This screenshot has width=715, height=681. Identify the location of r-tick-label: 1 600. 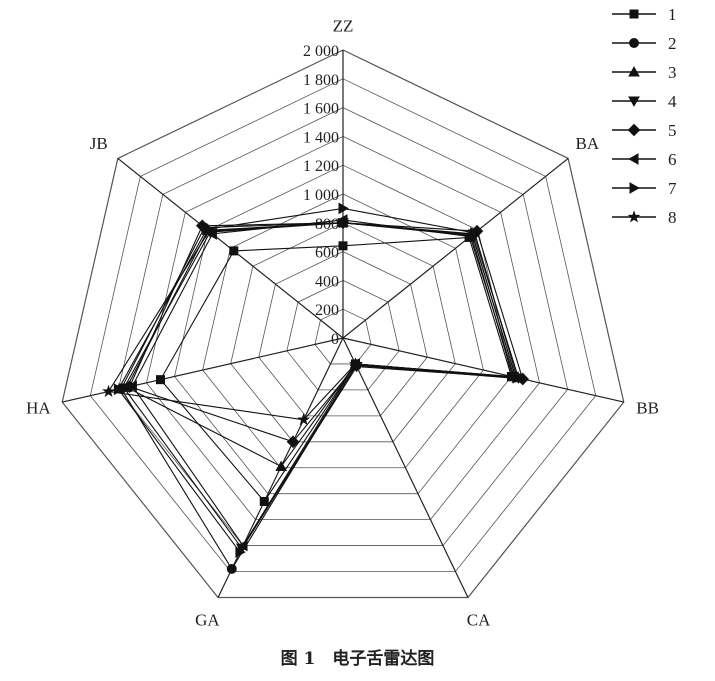
(321, 109).